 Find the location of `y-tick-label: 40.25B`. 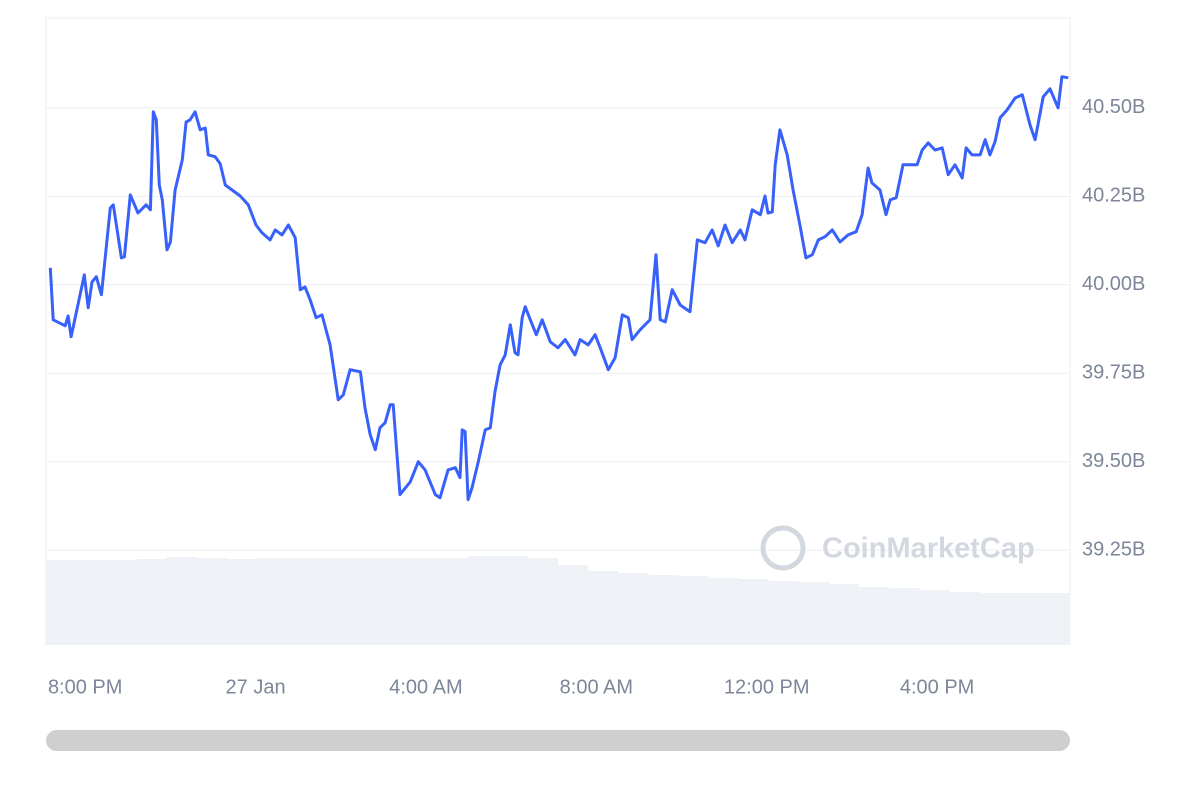

y-tick-label: 40.25B is located at coordinates (1113, 196).